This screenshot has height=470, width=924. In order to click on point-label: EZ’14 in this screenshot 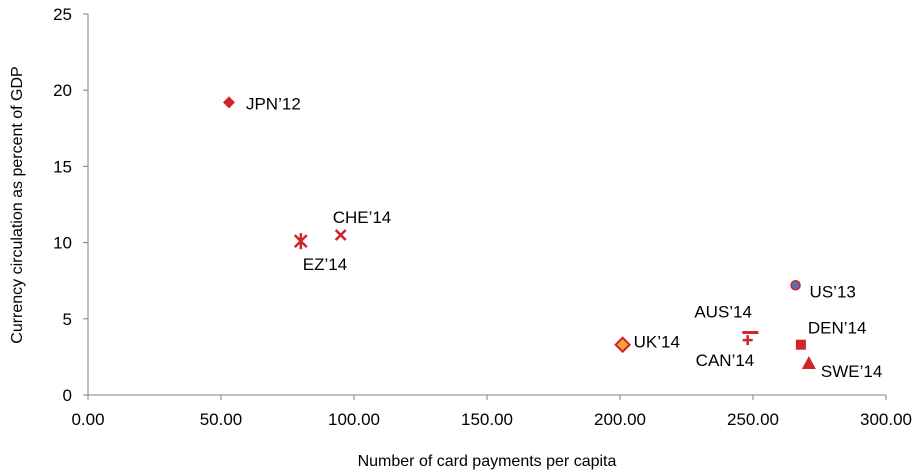, I will do `click(325, 264)`.